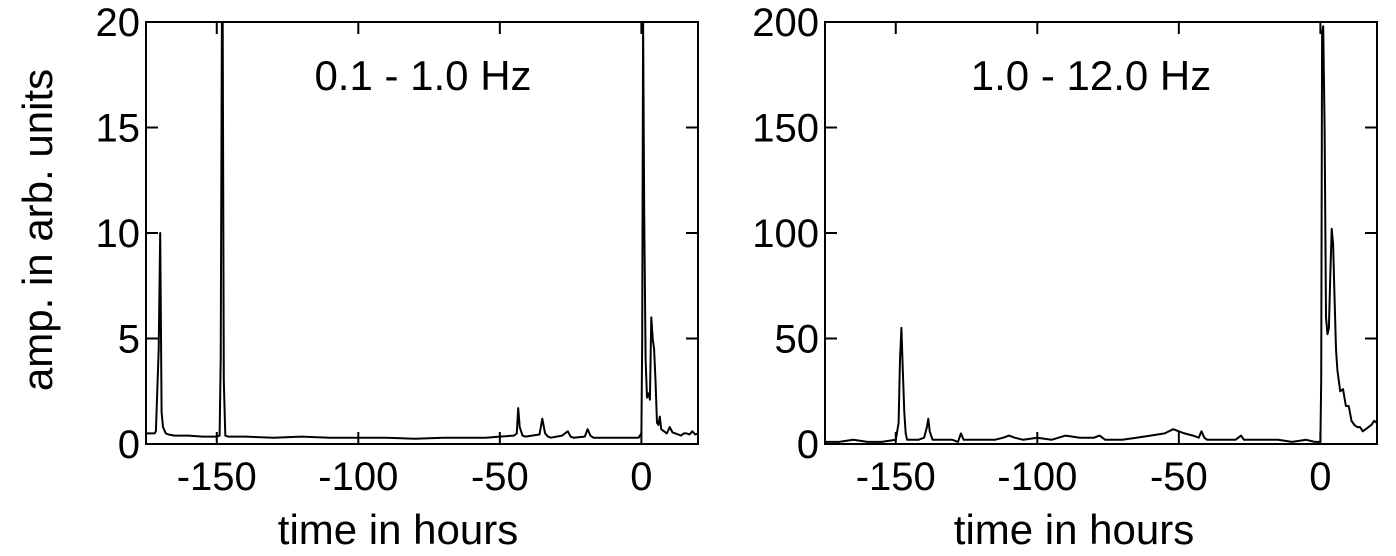 The height and width of the screenshot is (556, 1396). I want to click on y-tick-label-left-0: 0, so click(129, 445).